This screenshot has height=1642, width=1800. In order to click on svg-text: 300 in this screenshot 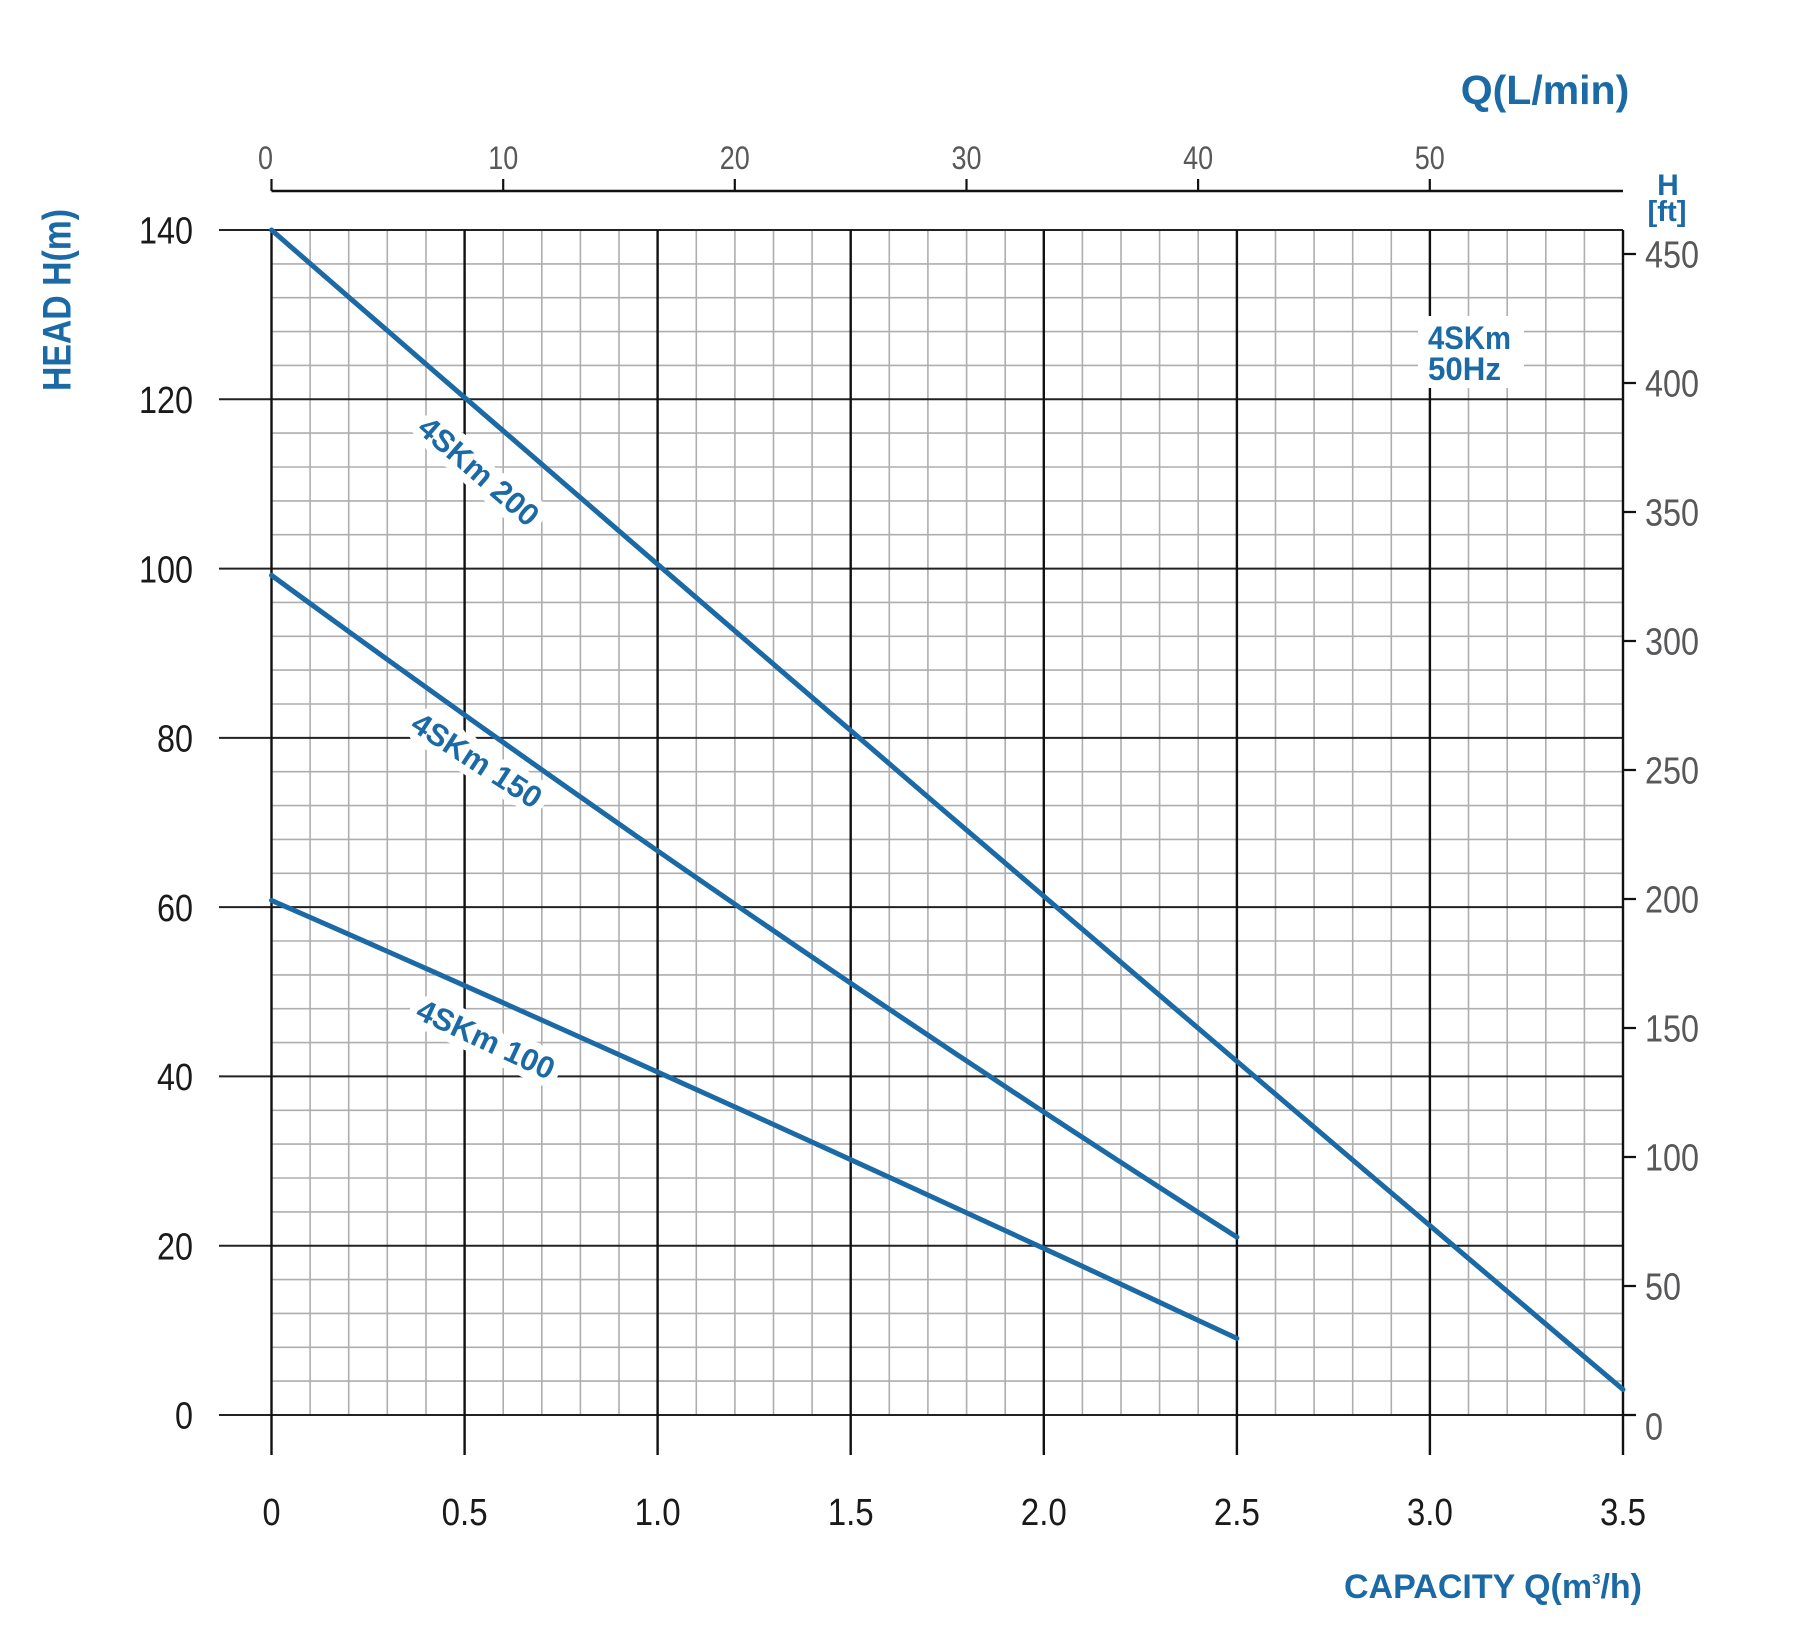, I will do `click(1672, 643)`.